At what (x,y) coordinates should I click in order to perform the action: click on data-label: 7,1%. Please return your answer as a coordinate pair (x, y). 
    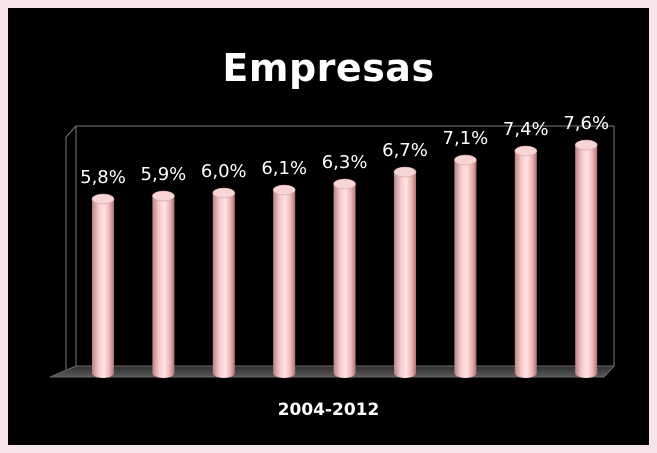
    Looking at the image, I should click on (466, 138).